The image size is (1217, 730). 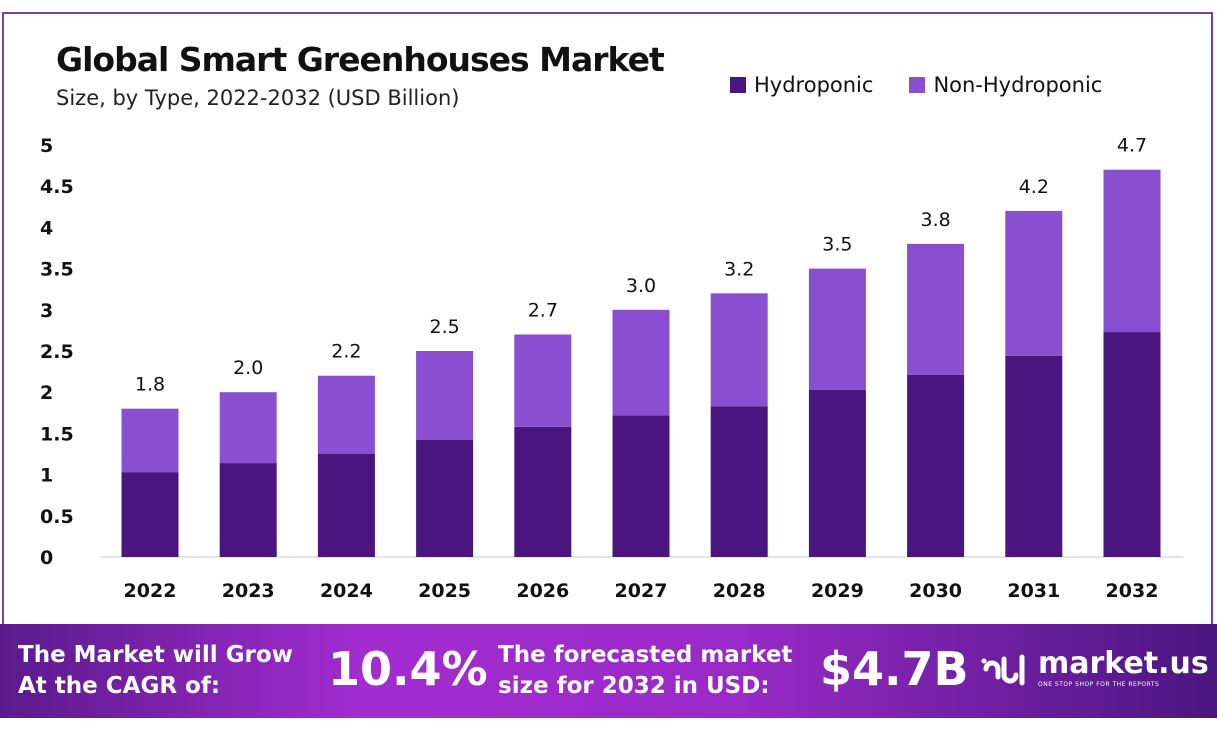 I want to click on x-tick-label: 2024, so click(x=346, y=591).